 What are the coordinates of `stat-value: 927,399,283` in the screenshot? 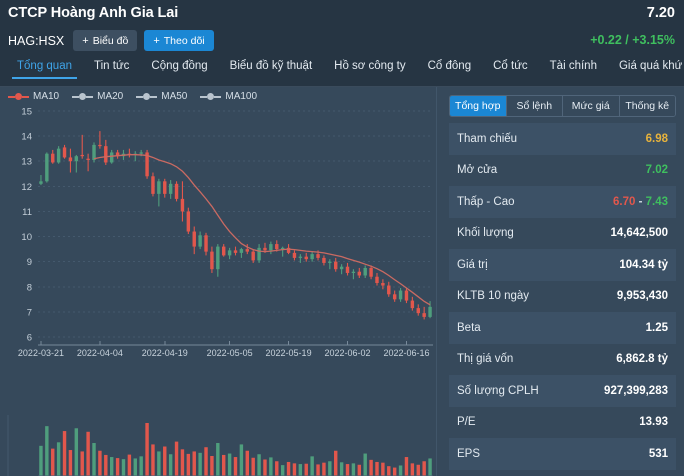 It's located at (636, 390).